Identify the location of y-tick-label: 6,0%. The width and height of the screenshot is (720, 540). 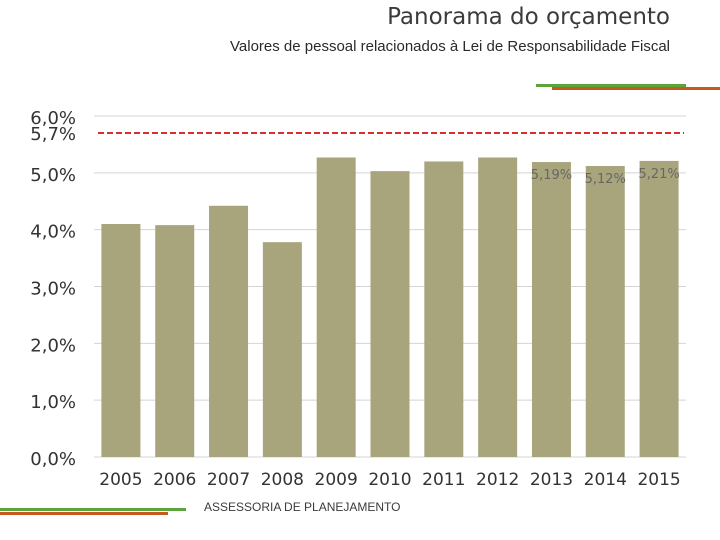
(53, 118).